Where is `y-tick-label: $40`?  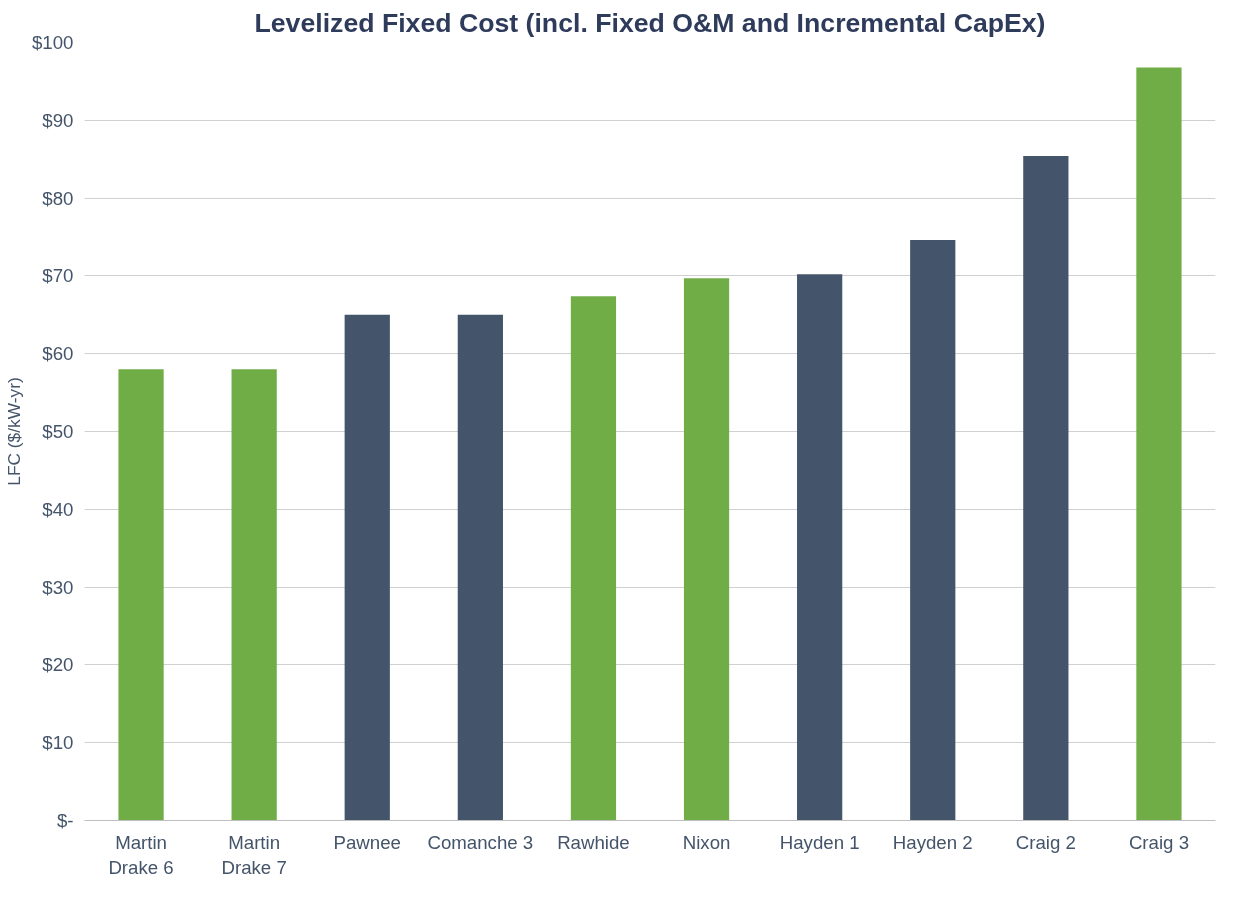 y-tick-label: $40 is located at coordinates (58, 509).